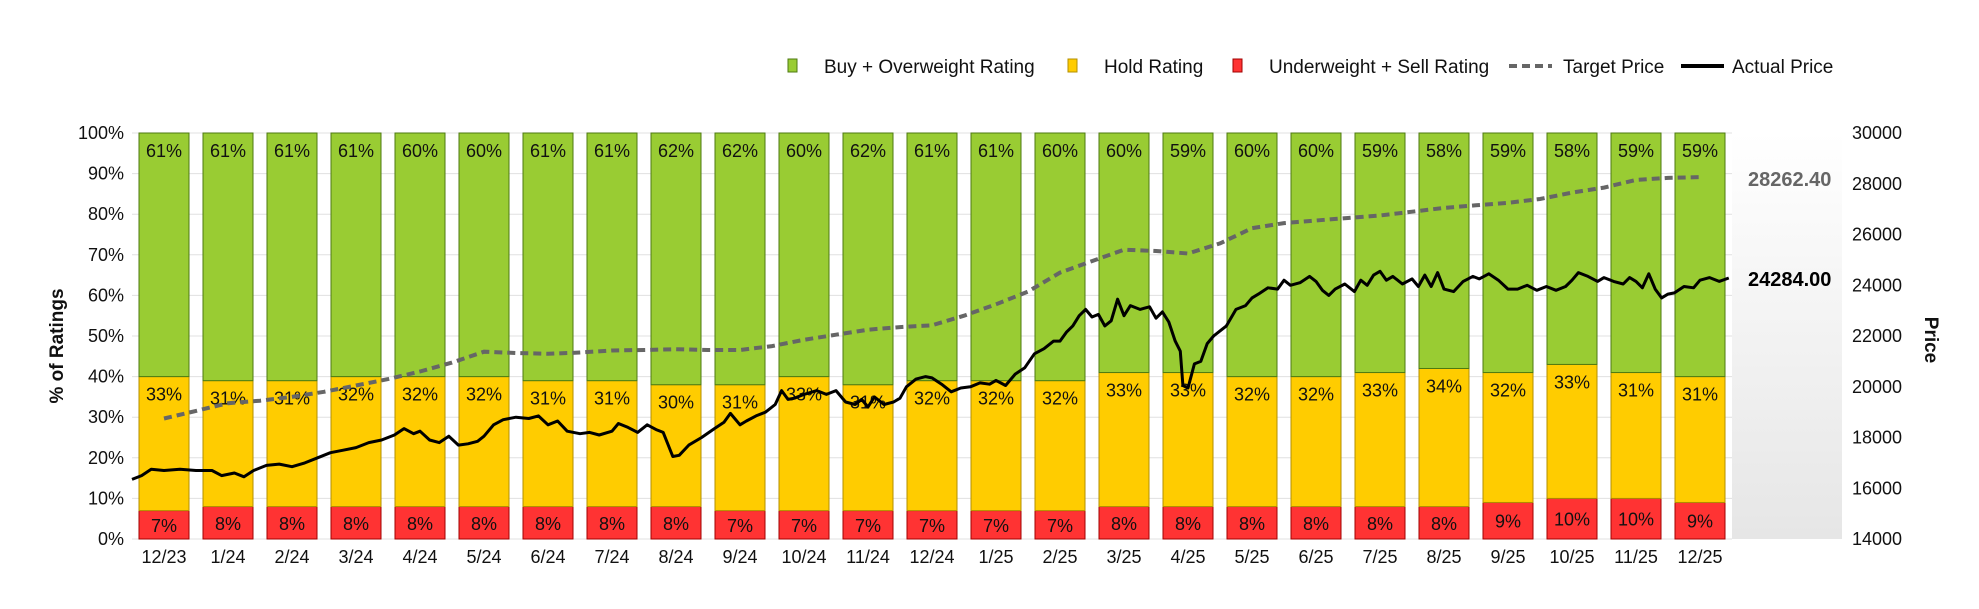 Image resolution: width=1979 pixels, height=609 pixels. What do you see at coordinates (1877, 184) in the screenshot?
I see `y-right-tick-label: 28000` at bounding box center [1877, 184].